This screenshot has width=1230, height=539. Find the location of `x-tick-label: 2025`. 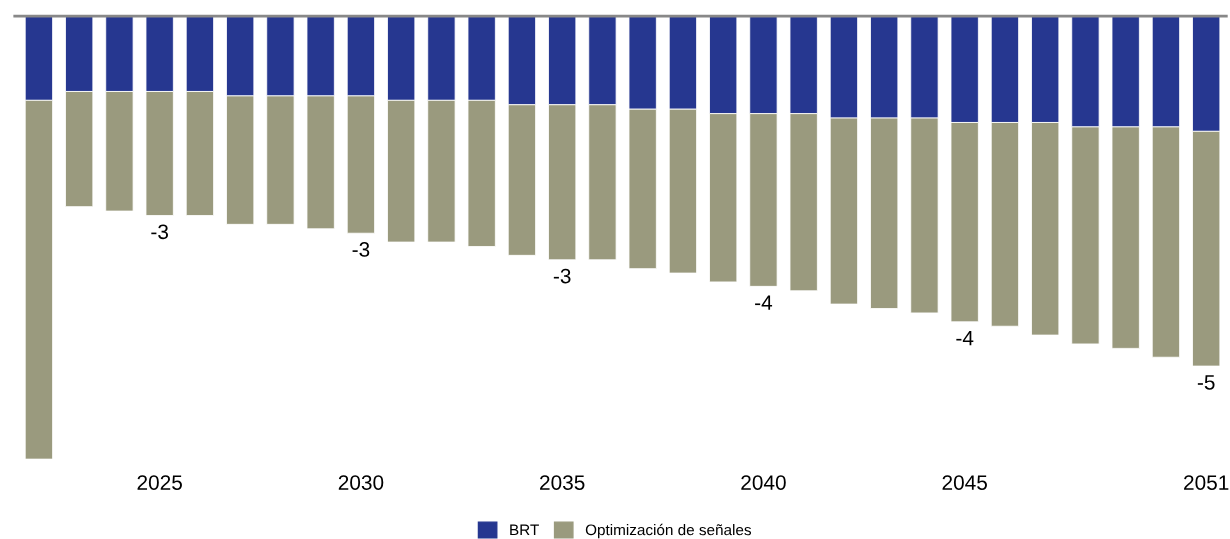

x-tick-label: 2025 is located at coordinates (159, 482).